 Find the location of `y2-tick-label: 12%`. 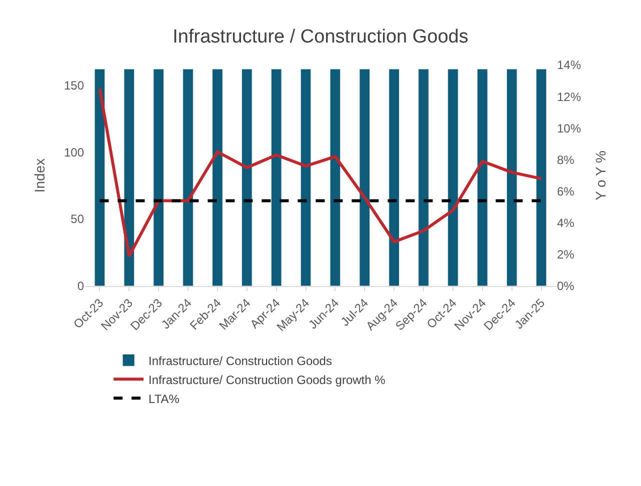

y2-tick-label: 12% is located at coordinates (569, 97).